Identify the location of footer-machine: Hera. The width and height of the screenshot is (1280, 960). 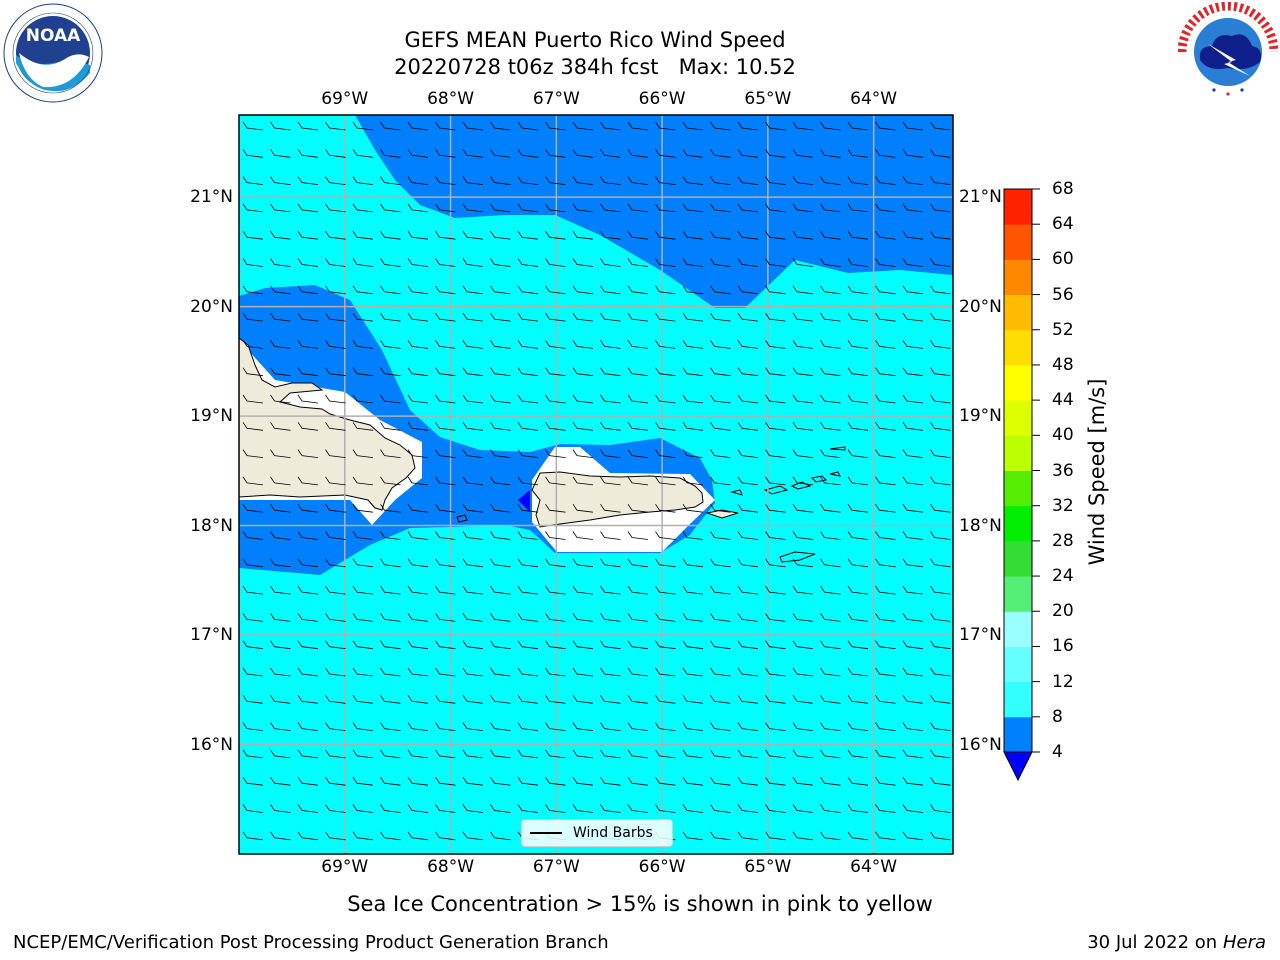
(1244, 942).